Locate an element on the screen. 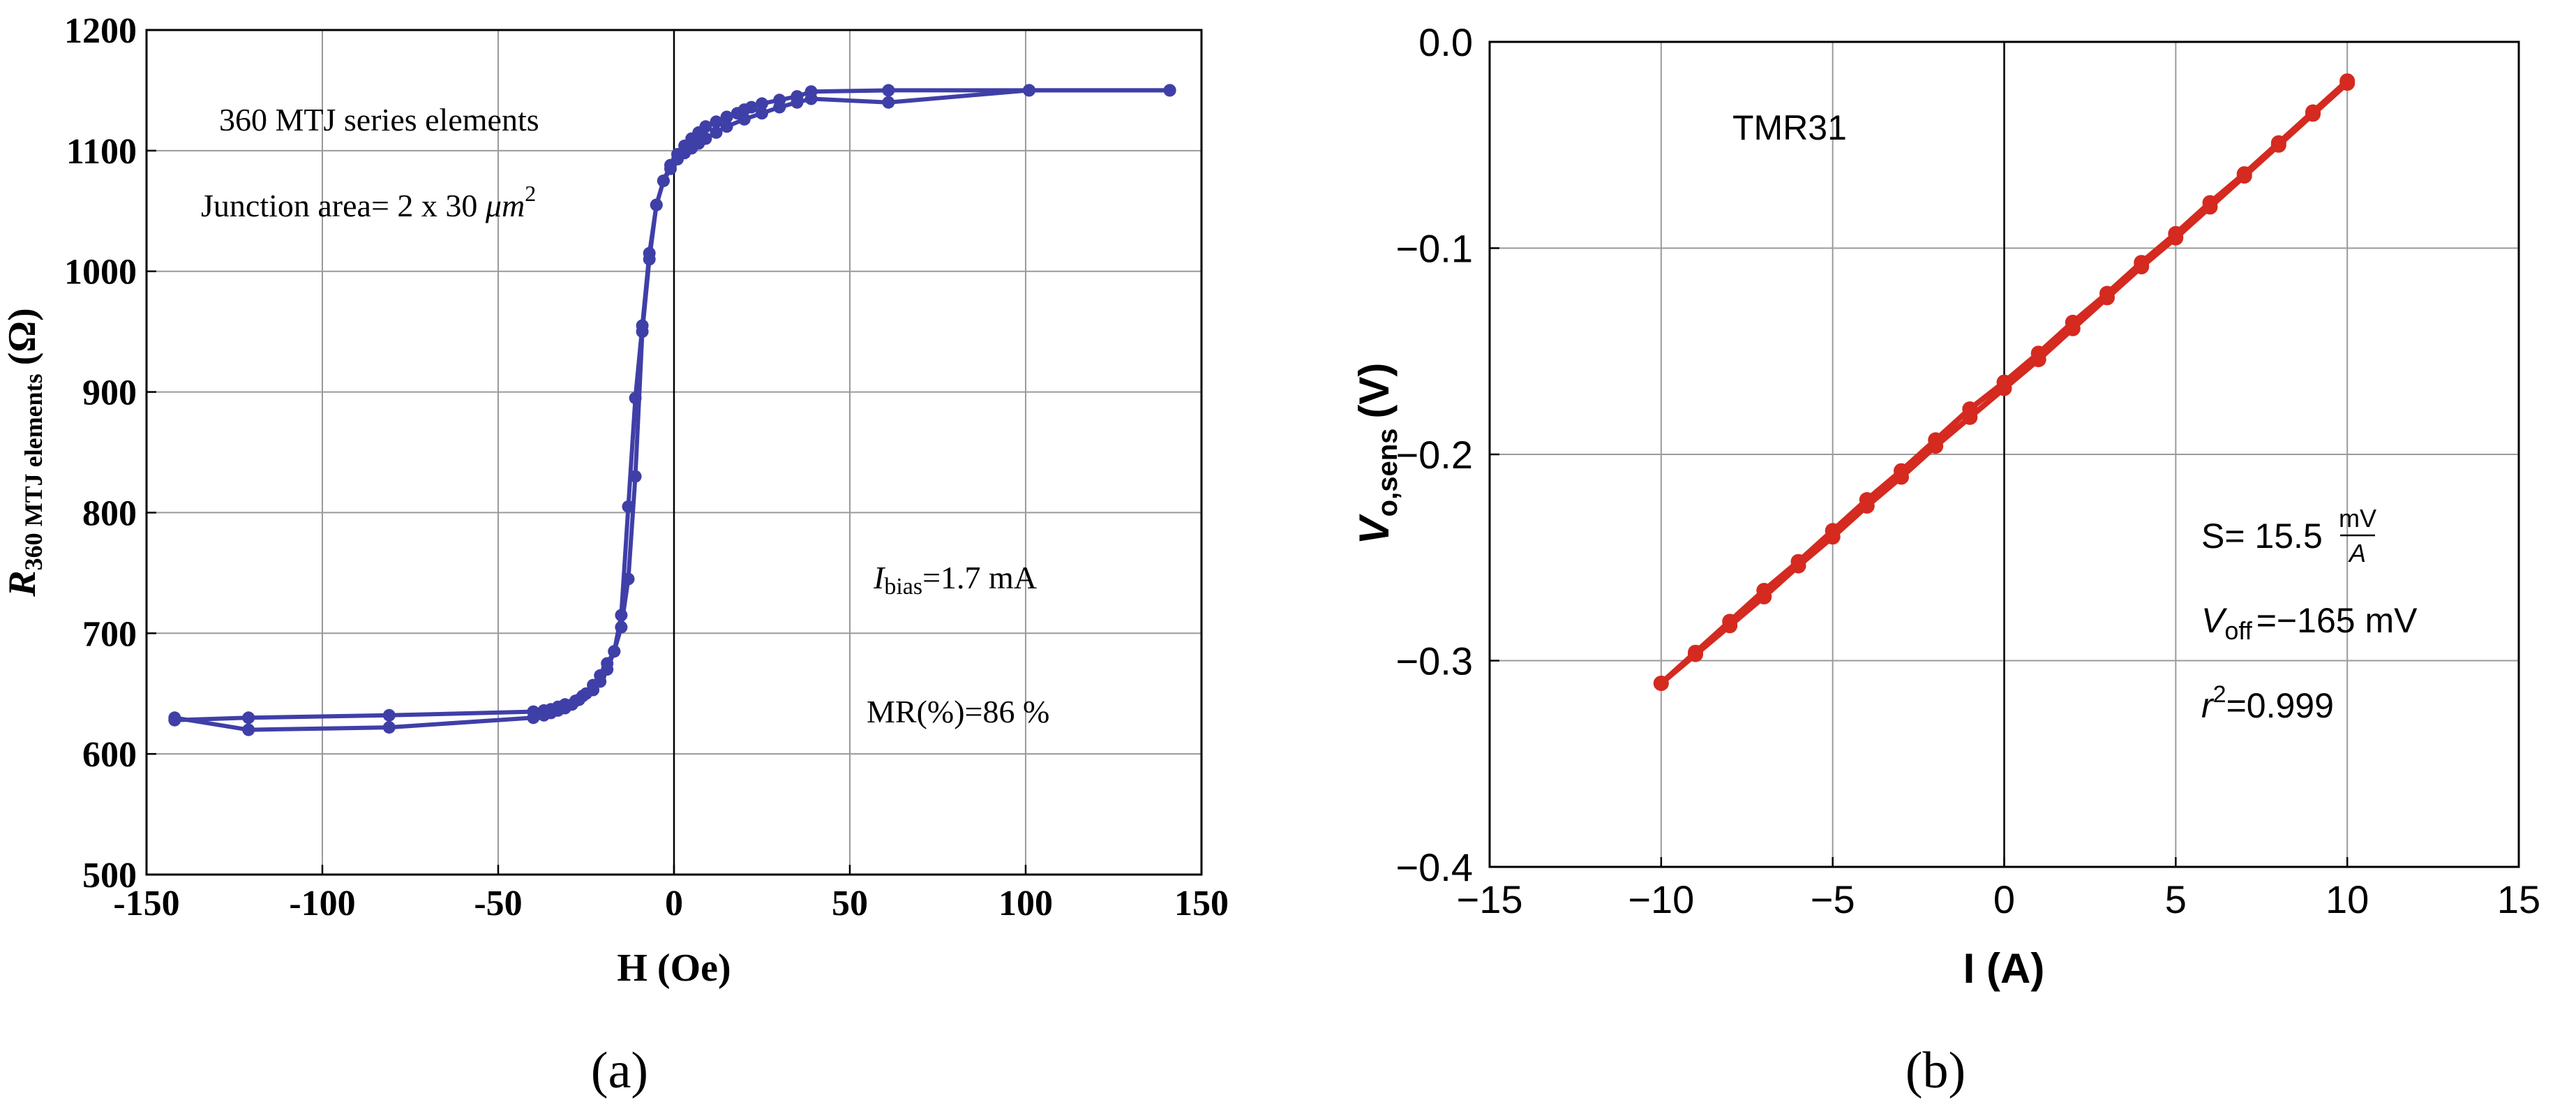  x-tick-label: -150 is located at coordinates (146, 904).